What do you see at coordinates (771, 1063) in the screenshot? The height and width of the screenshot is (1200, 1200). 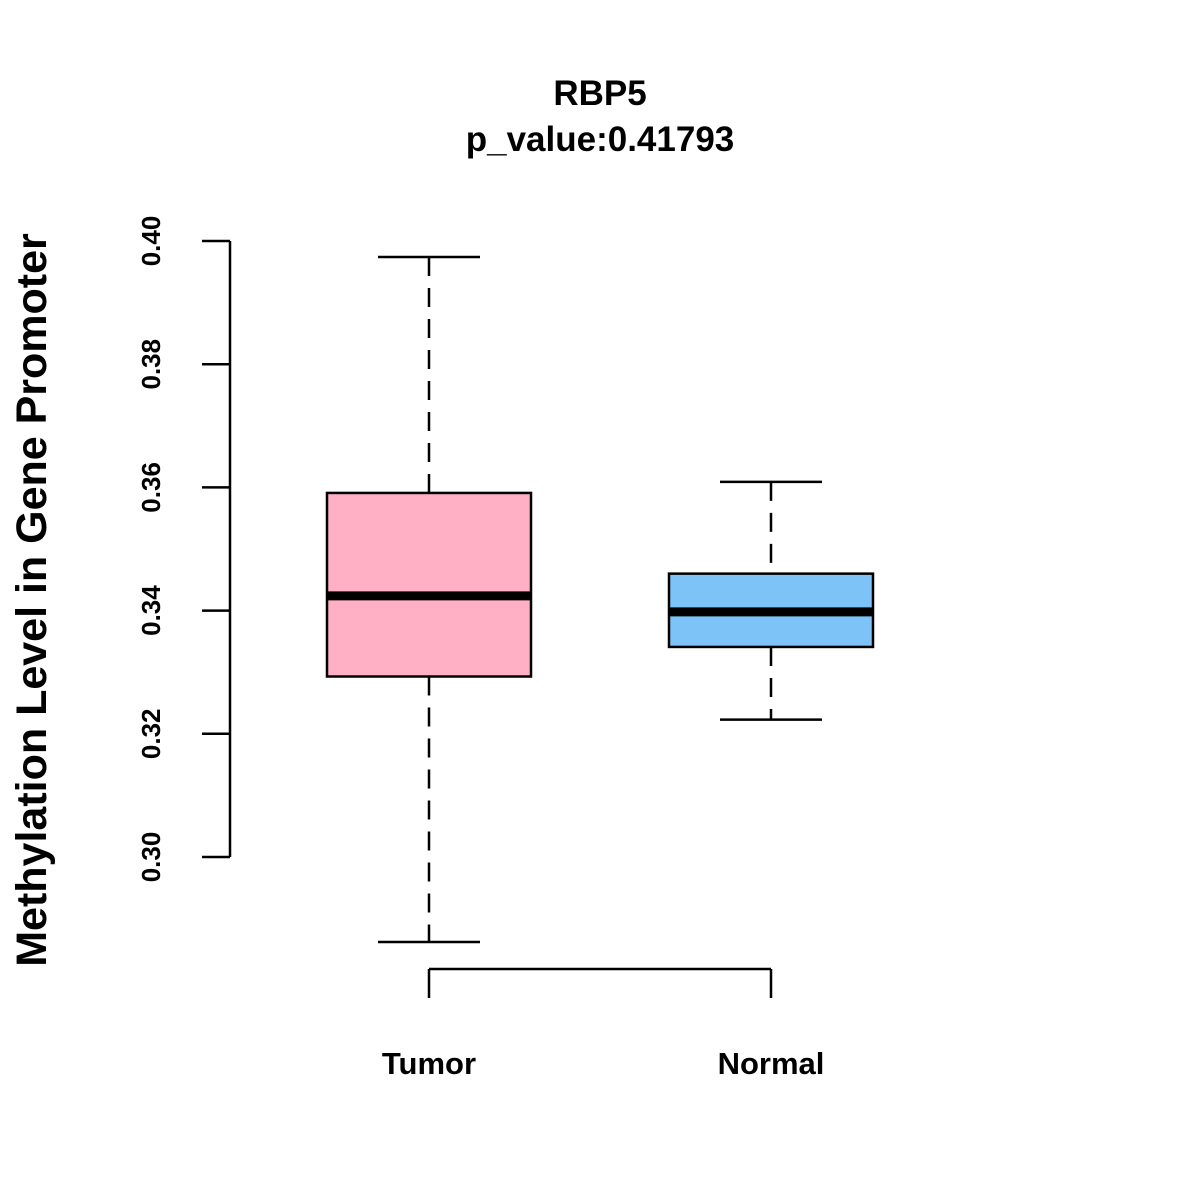 I see `x-tick-label: Normal` at bounding box center [771, 1063].